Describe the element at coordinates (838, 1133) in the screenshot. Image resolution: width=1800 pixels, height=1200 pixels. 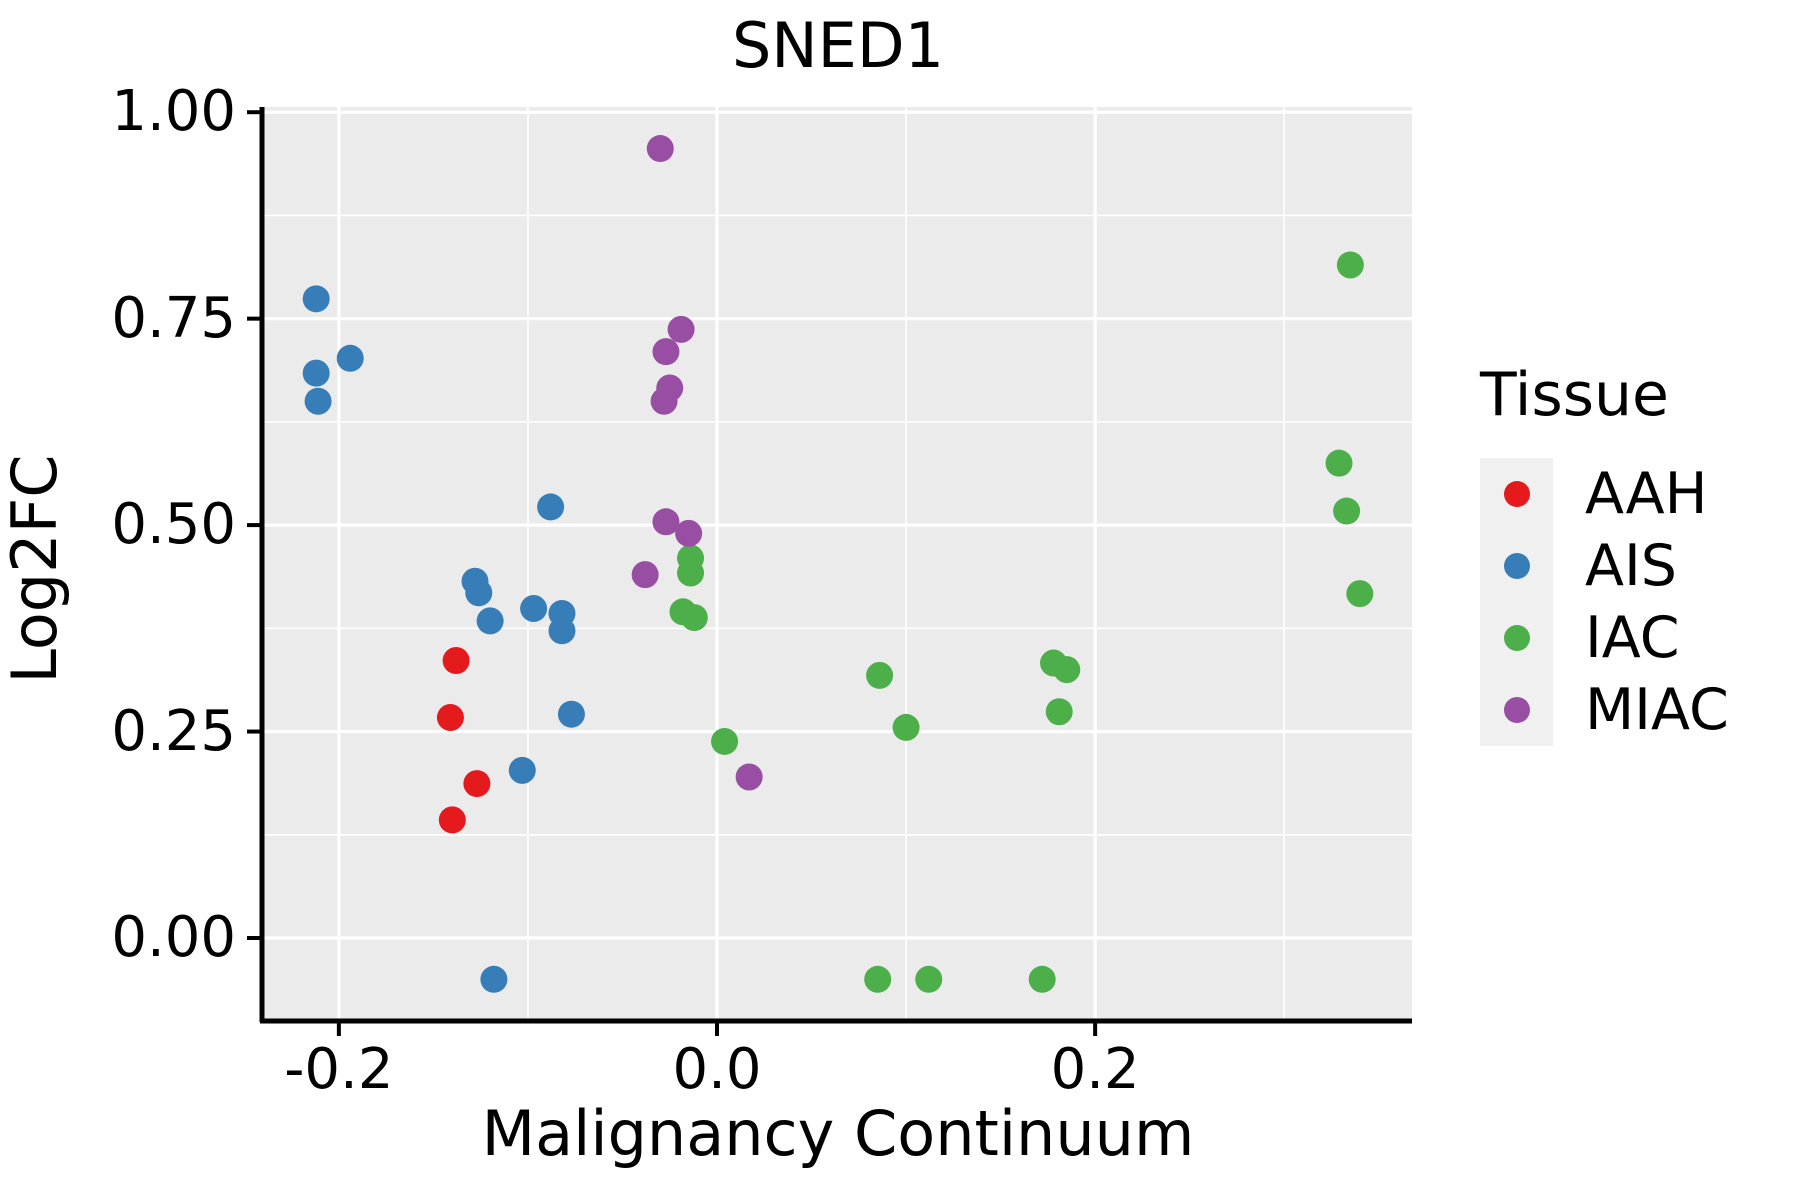
I see `x-axis-title: Malignancy Continuum` at that location.